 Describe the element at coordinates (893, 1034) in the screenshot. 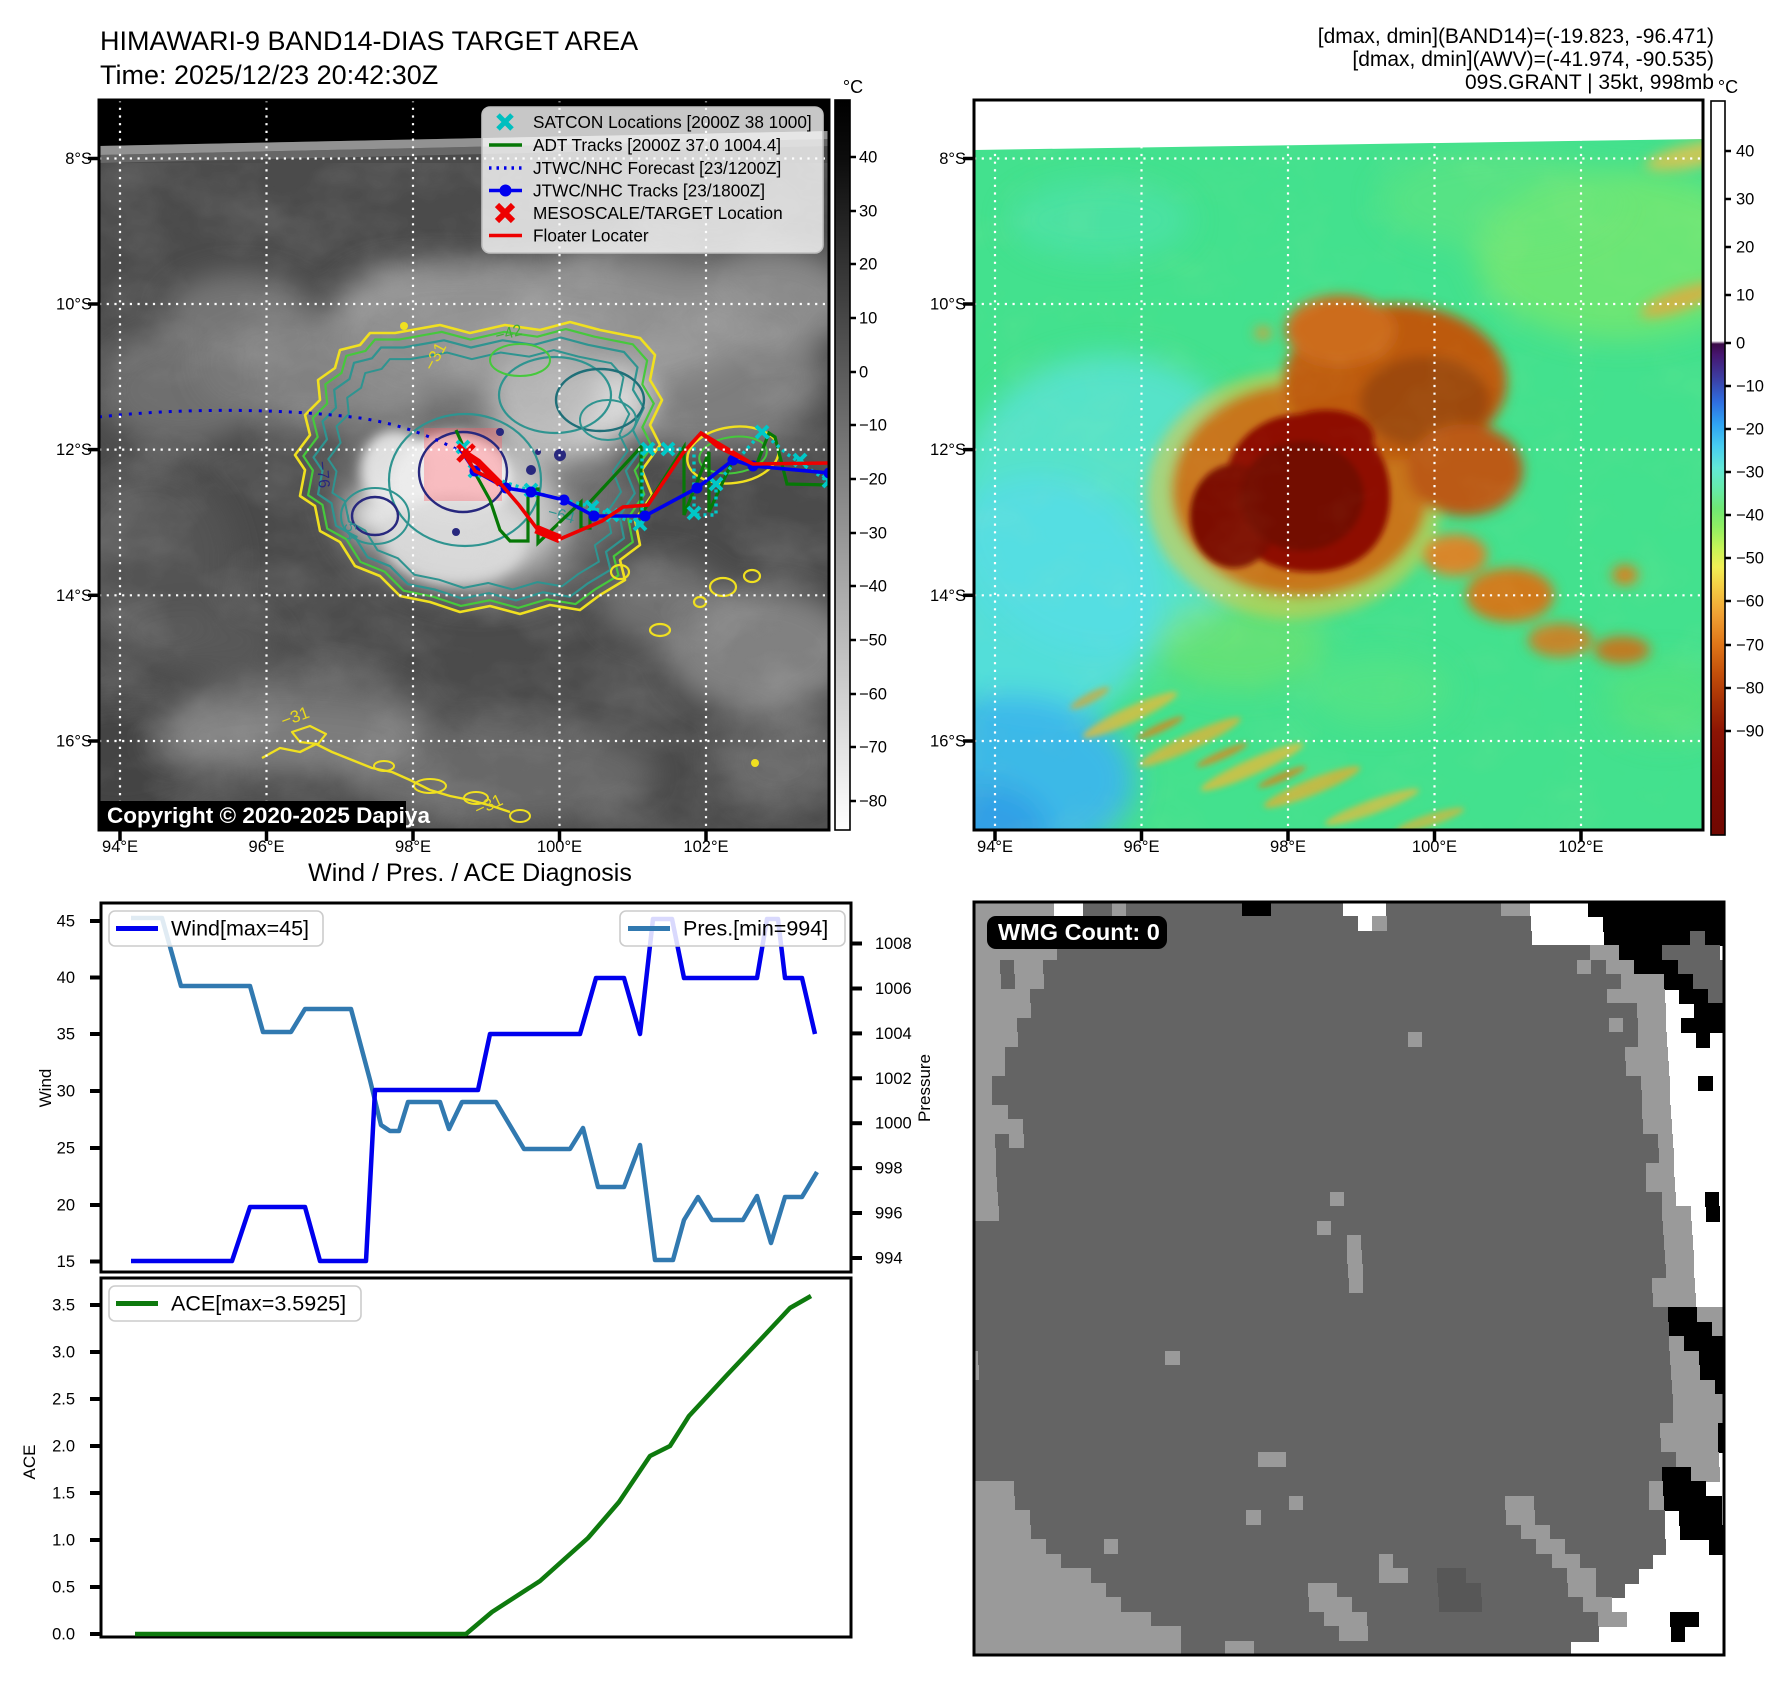

I see `svg-text: 1004` at that location.